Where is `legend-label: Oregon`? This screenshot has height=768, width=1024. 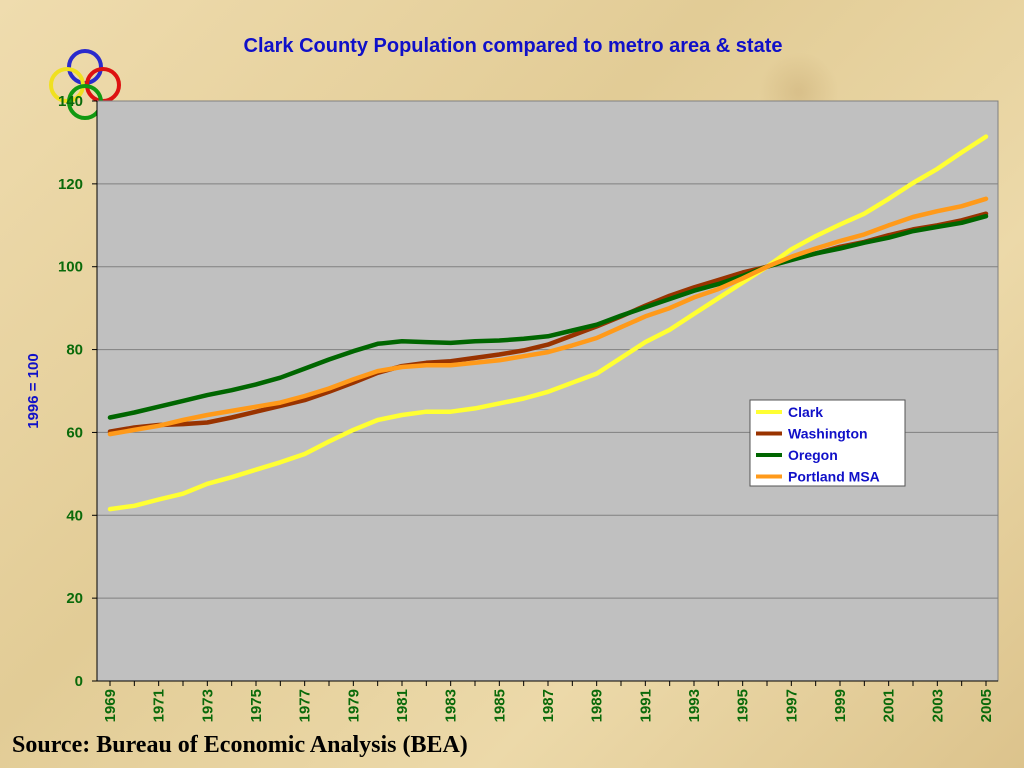
legend-label: Oregon is located at coordinates (813, 455).